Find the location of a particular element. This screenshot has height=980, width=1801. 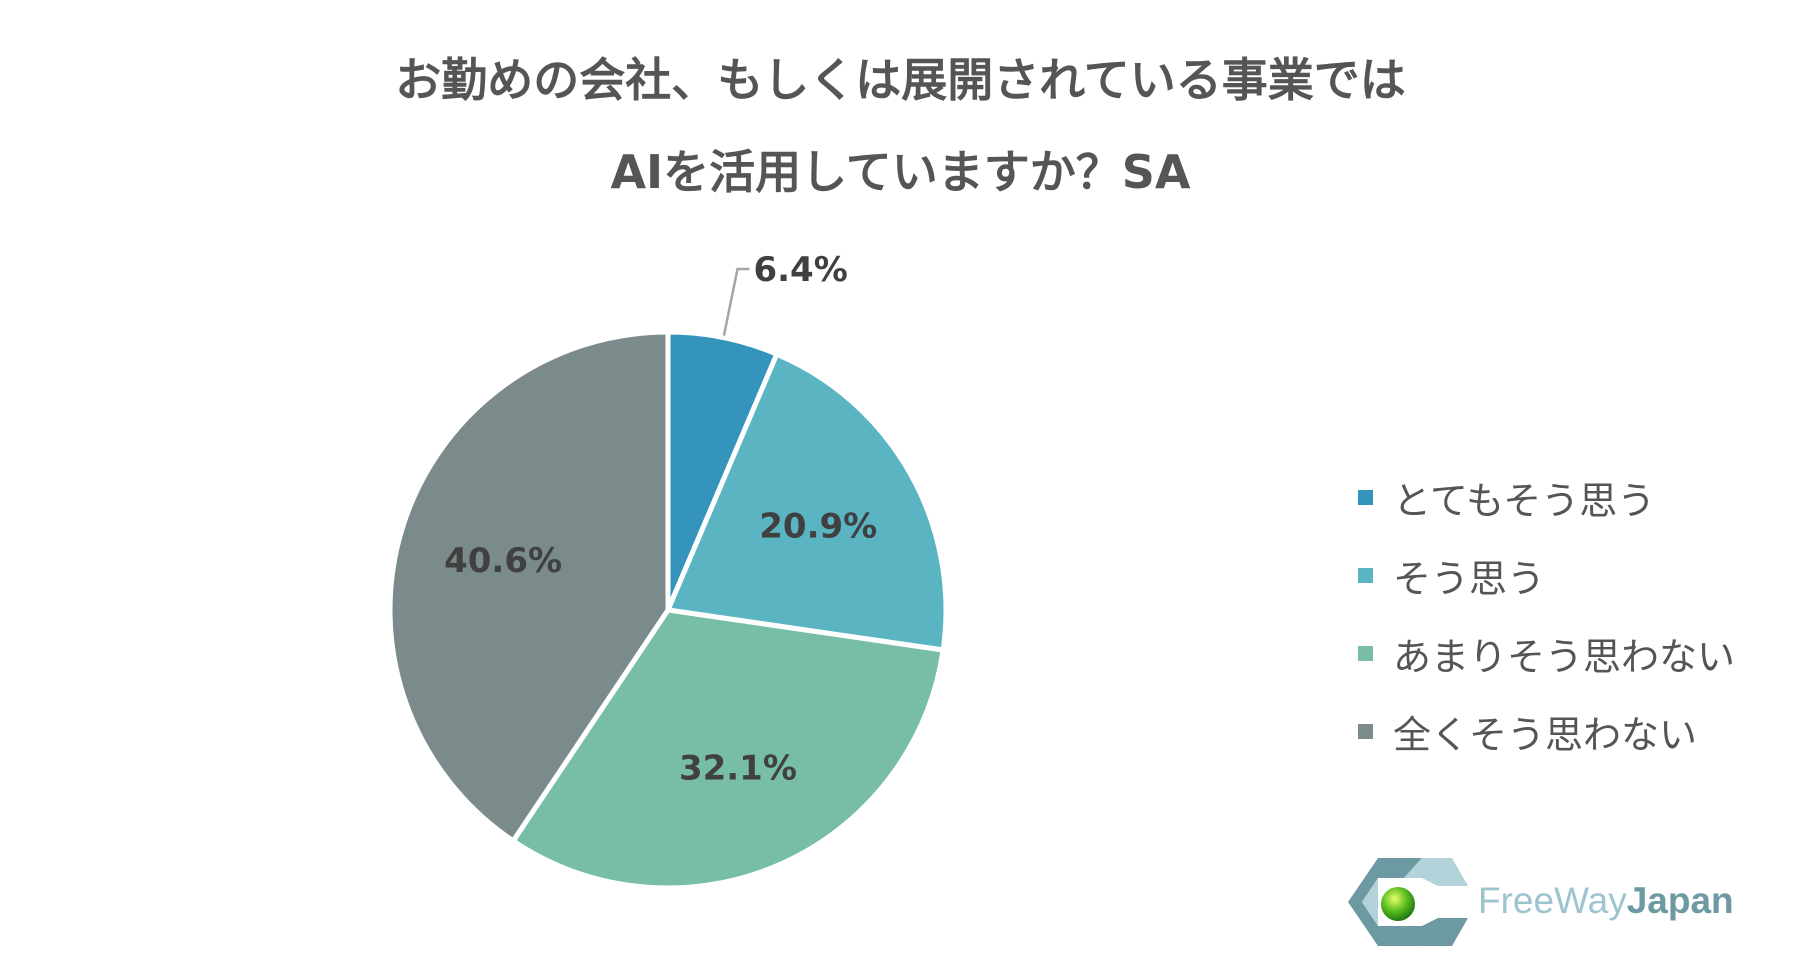

chart-legend: とてもそう思う そう思う あまりそう思わない 全くそう思わない is located at coordinates (1546, 614).